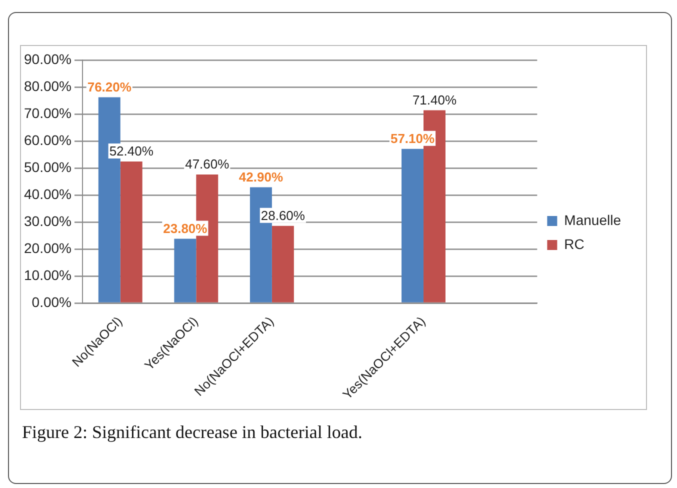 The width and height of the screenshot is (677, 488). I want to click on y-tick-label: 50.00%, so click(48, 166).